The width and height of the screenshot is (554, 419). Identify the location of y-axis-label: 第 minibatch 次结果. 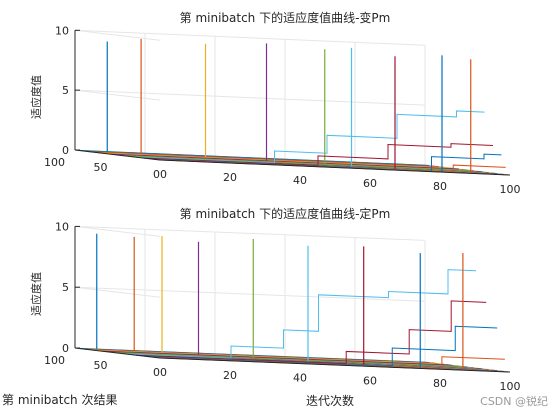
(59, 400).